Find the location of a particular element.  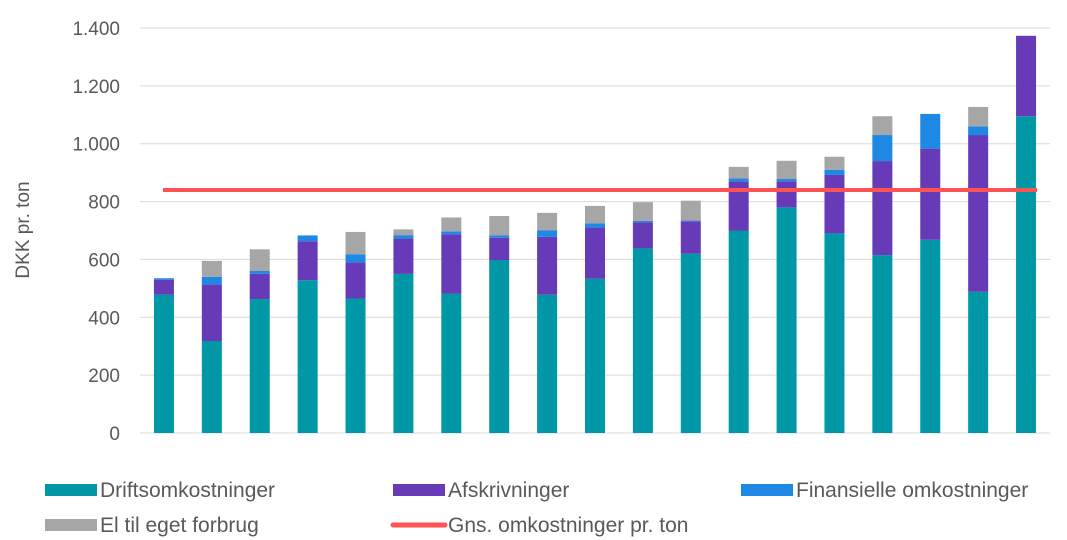

legend-label: Afskrivninger is located at coordinates (508, 490).